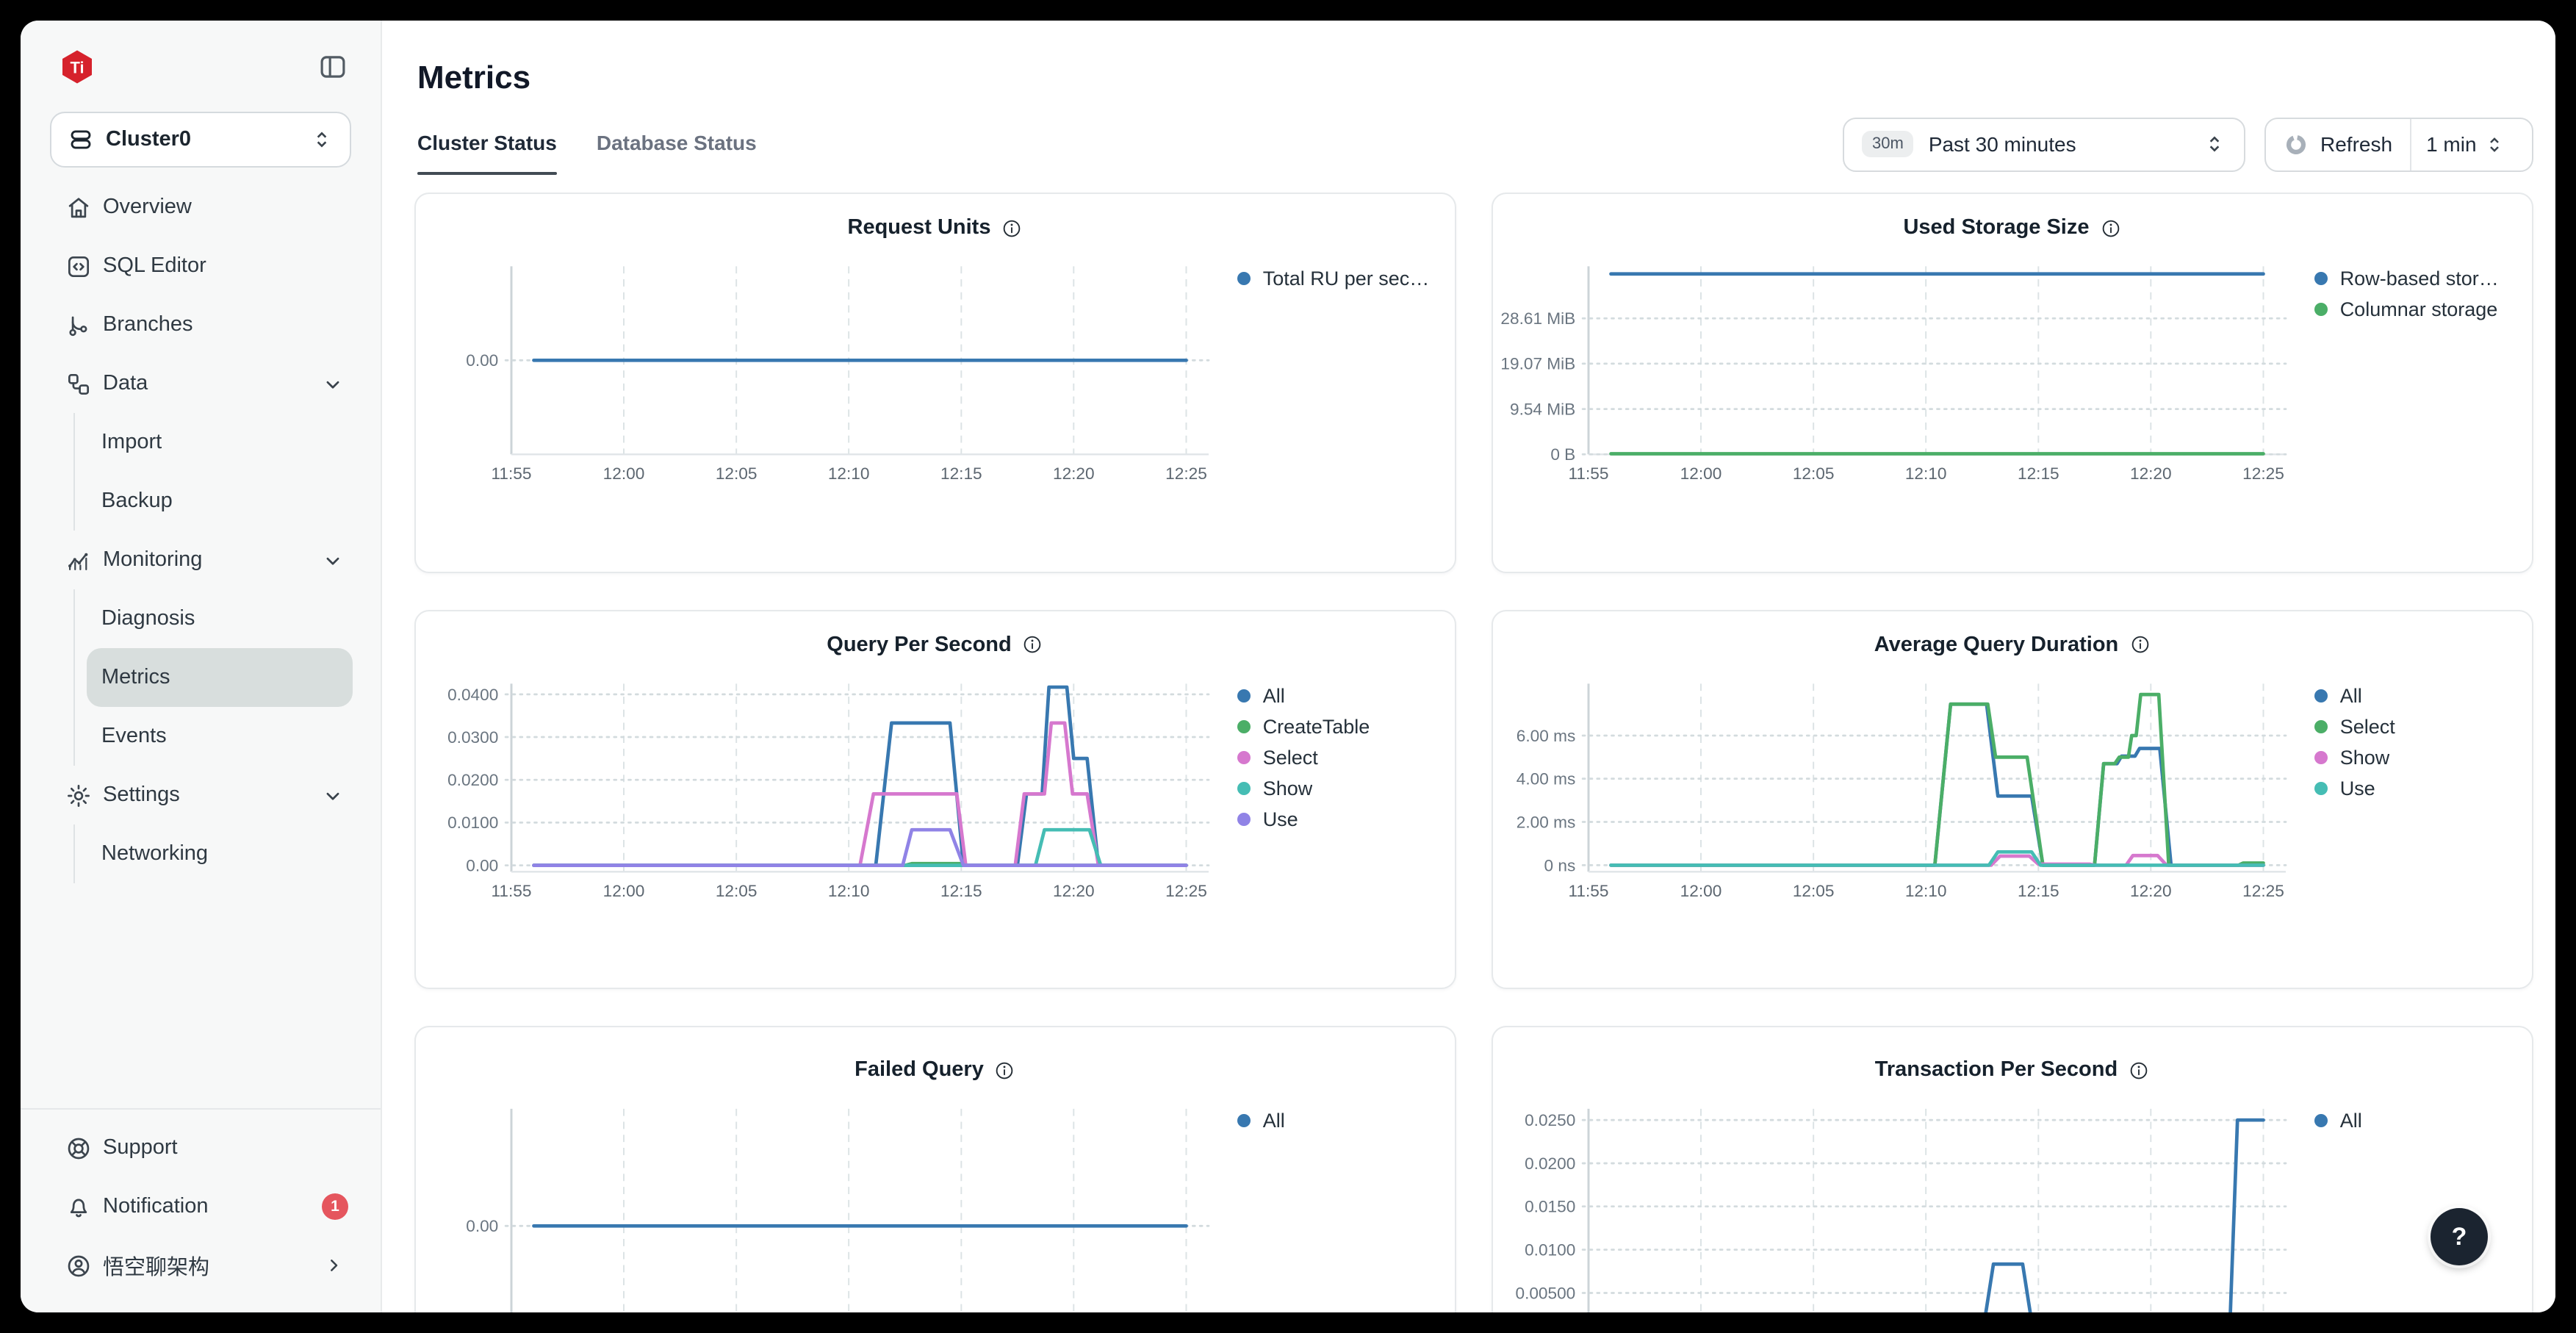 The width and height of the screenshot is (2576, 1333). Describe the element at coordinates (1346, 726) in the screenshot. I see `legend-item-query-per-second-1: CreateTable` at that location.